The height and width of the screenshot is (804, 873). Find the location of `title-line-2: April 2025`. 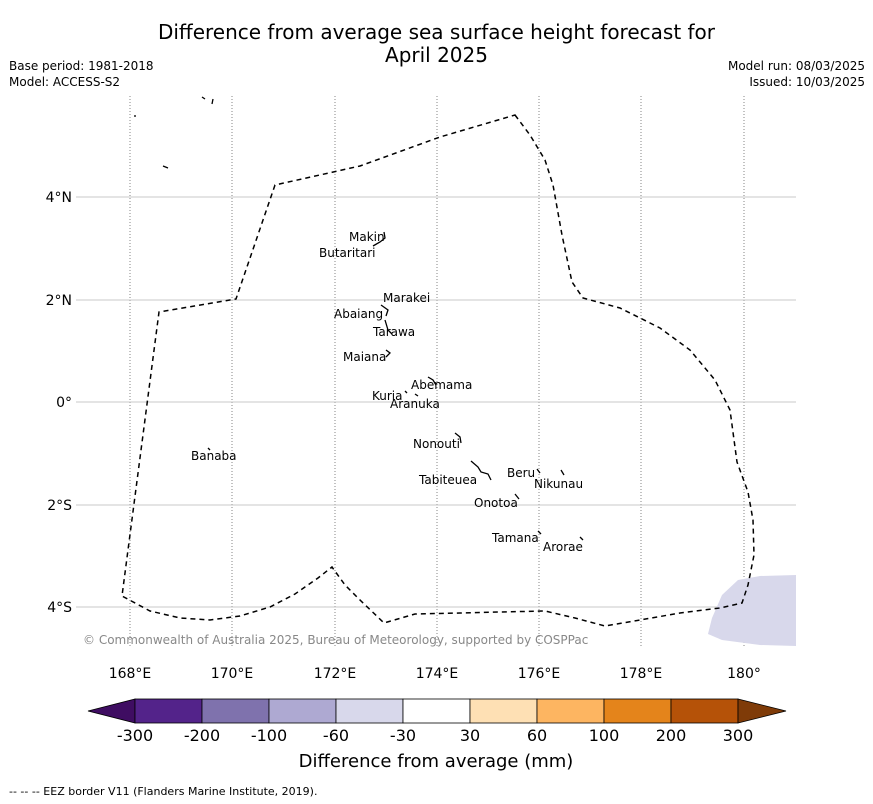

title-line-2: April 2025 is located at coordinates (436, 55).